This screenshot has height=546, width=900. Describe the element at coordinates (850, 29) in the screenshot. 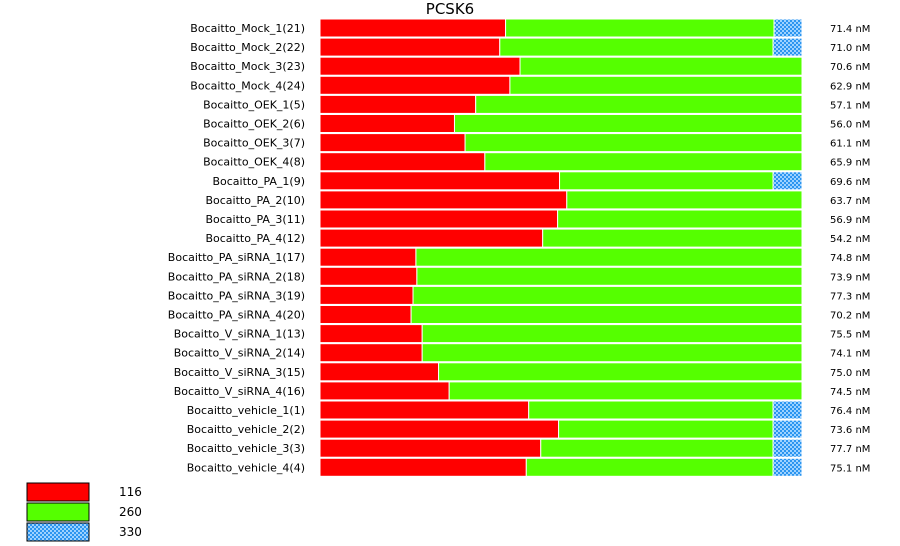

I see `concentration-label: 71.4 nM` at that location.